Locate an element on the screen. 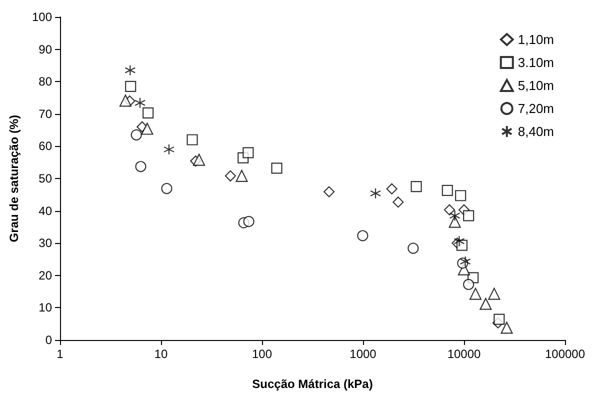 This screenshot has width=607, height=405. y-tick-label: 30 is located at coordinates (45, 243).